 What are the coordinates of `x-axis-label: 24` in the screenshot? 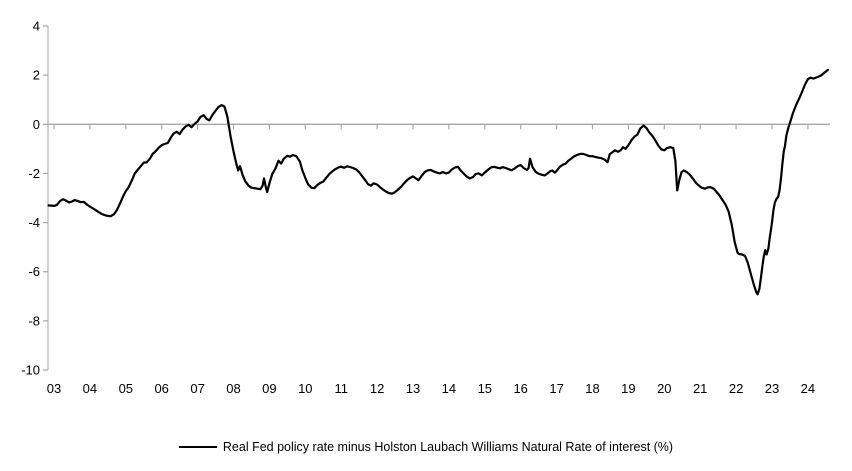 It's located at (808, 388).